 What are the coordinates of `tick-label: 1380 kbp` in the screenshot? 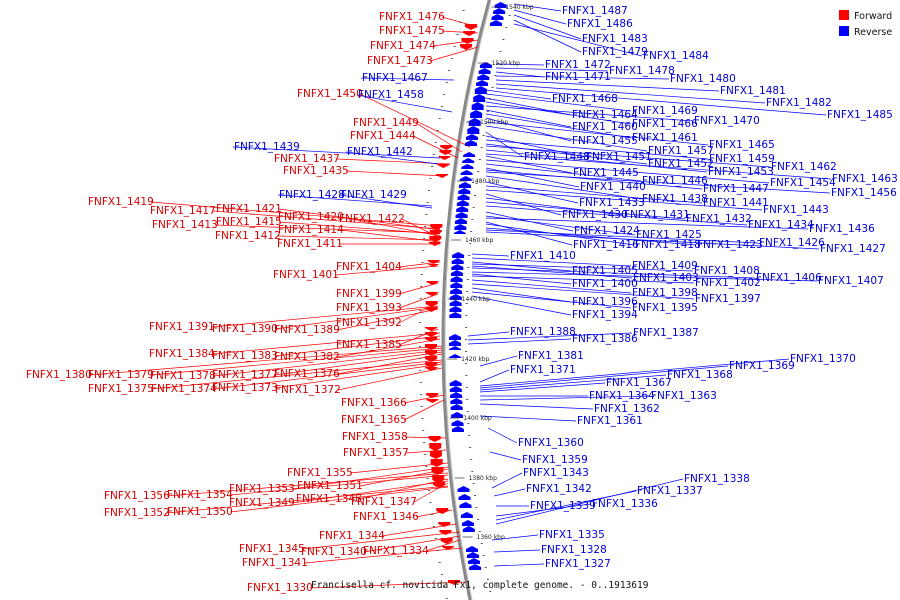 It's located at (483, 478).